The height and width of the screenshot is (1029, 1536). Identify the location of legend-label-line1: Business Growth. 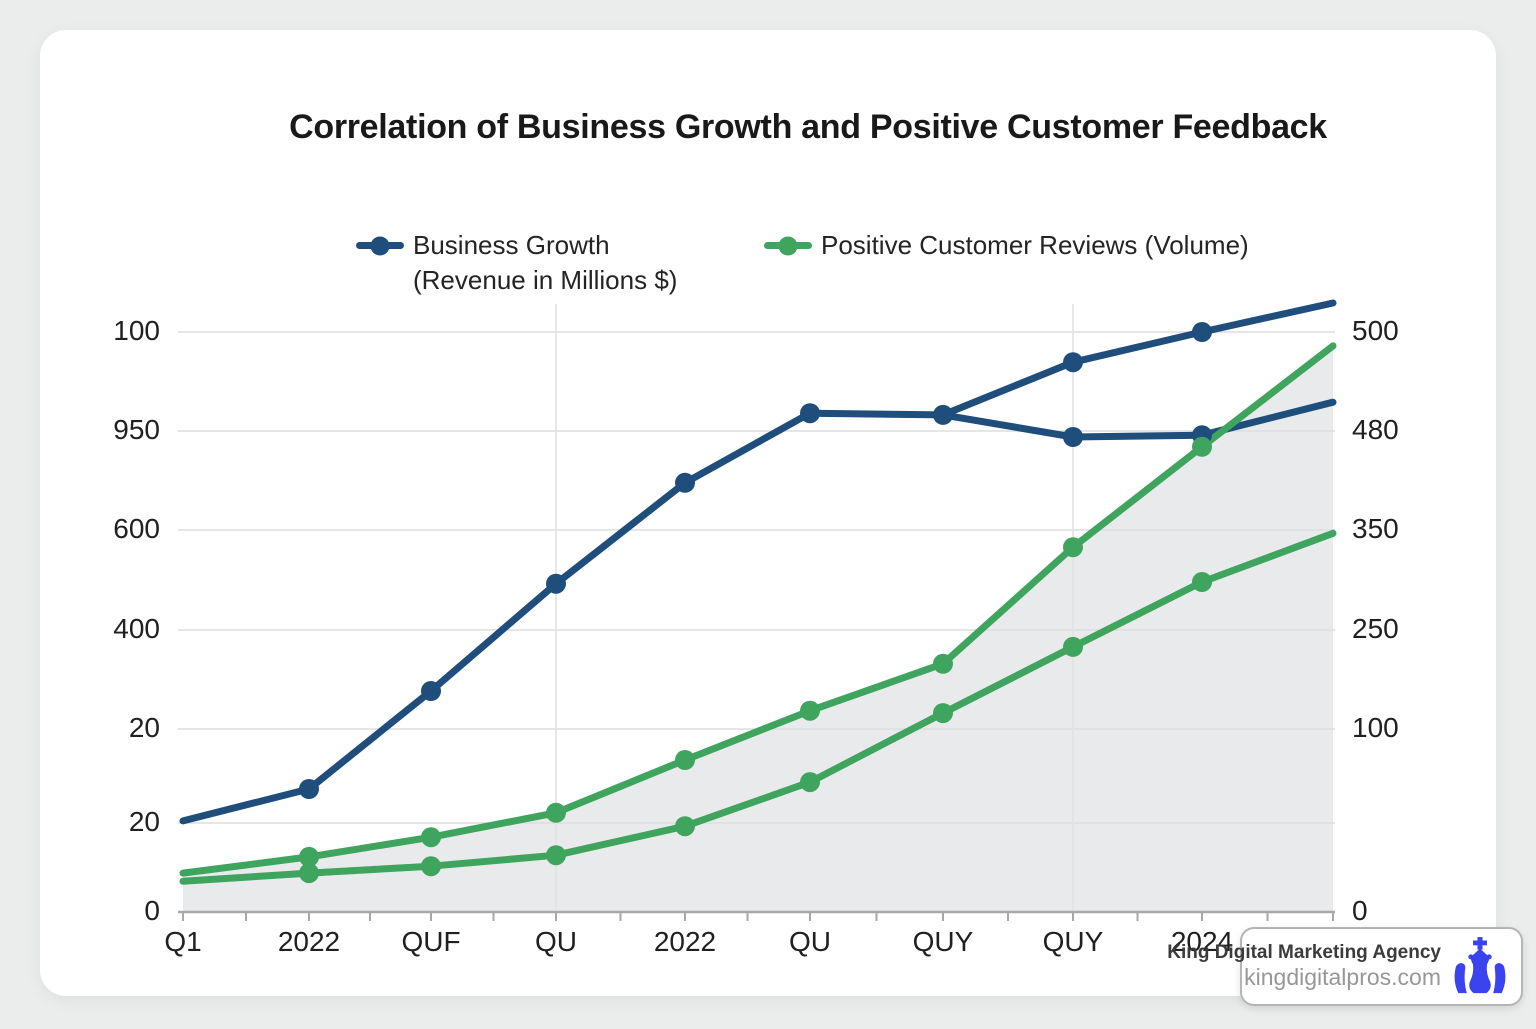
(511, 245).